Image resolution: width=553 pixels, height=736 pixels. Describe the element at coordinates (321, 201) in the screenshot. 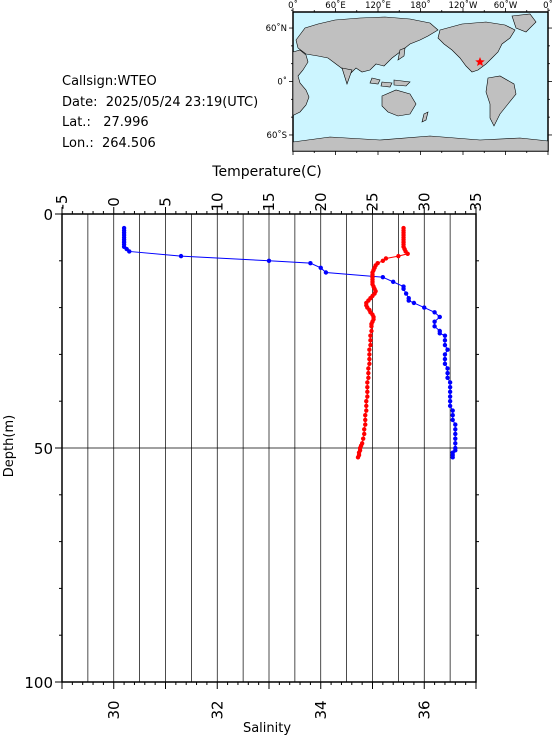

I see `temperature-tick-label: 20` at that location.